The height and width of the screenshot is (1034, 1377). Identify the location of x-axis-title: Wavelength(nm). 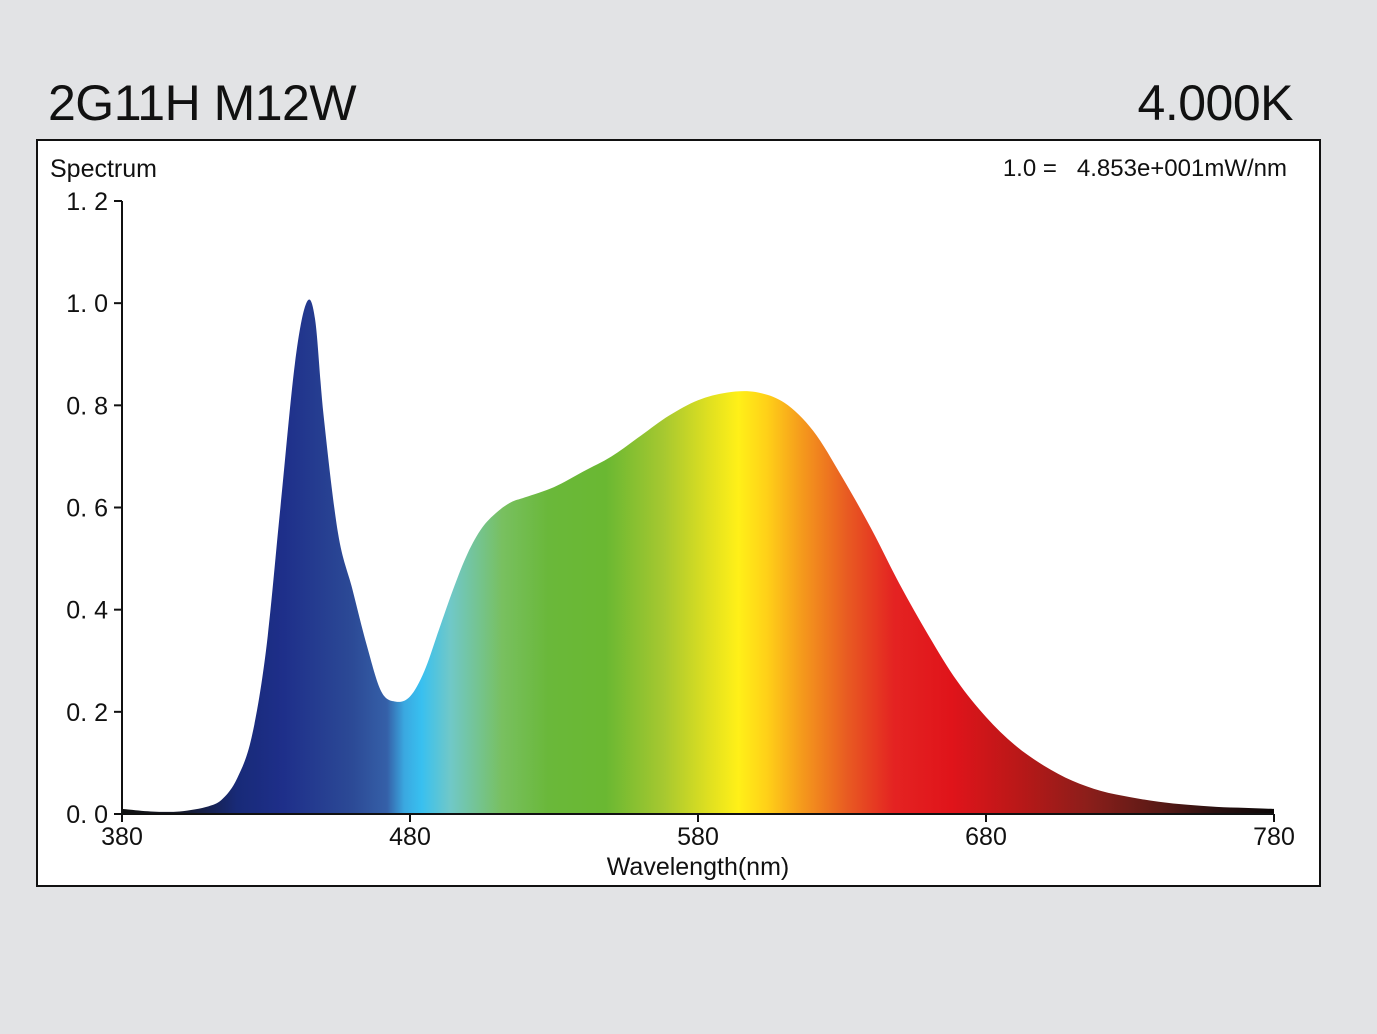
(698, 867).